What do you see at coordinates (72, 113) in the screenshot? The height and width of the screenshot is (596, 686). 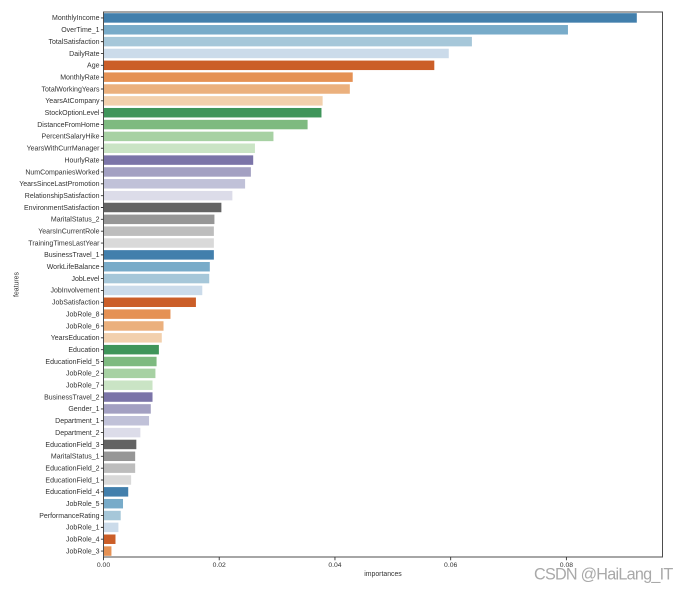 I see `svg-text: StockOptionLevel` at bounding box center [72, 113].